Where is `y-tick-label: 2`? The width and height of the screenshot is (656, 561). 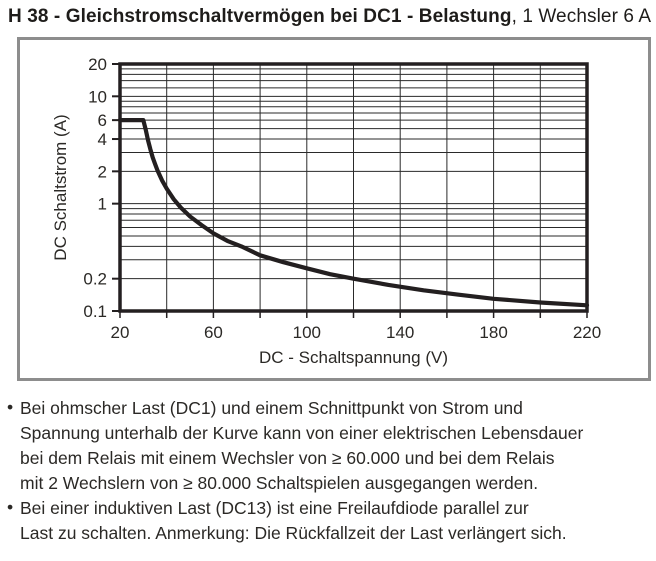
y-tick-label: 2 is located at coordinates (102, 171).